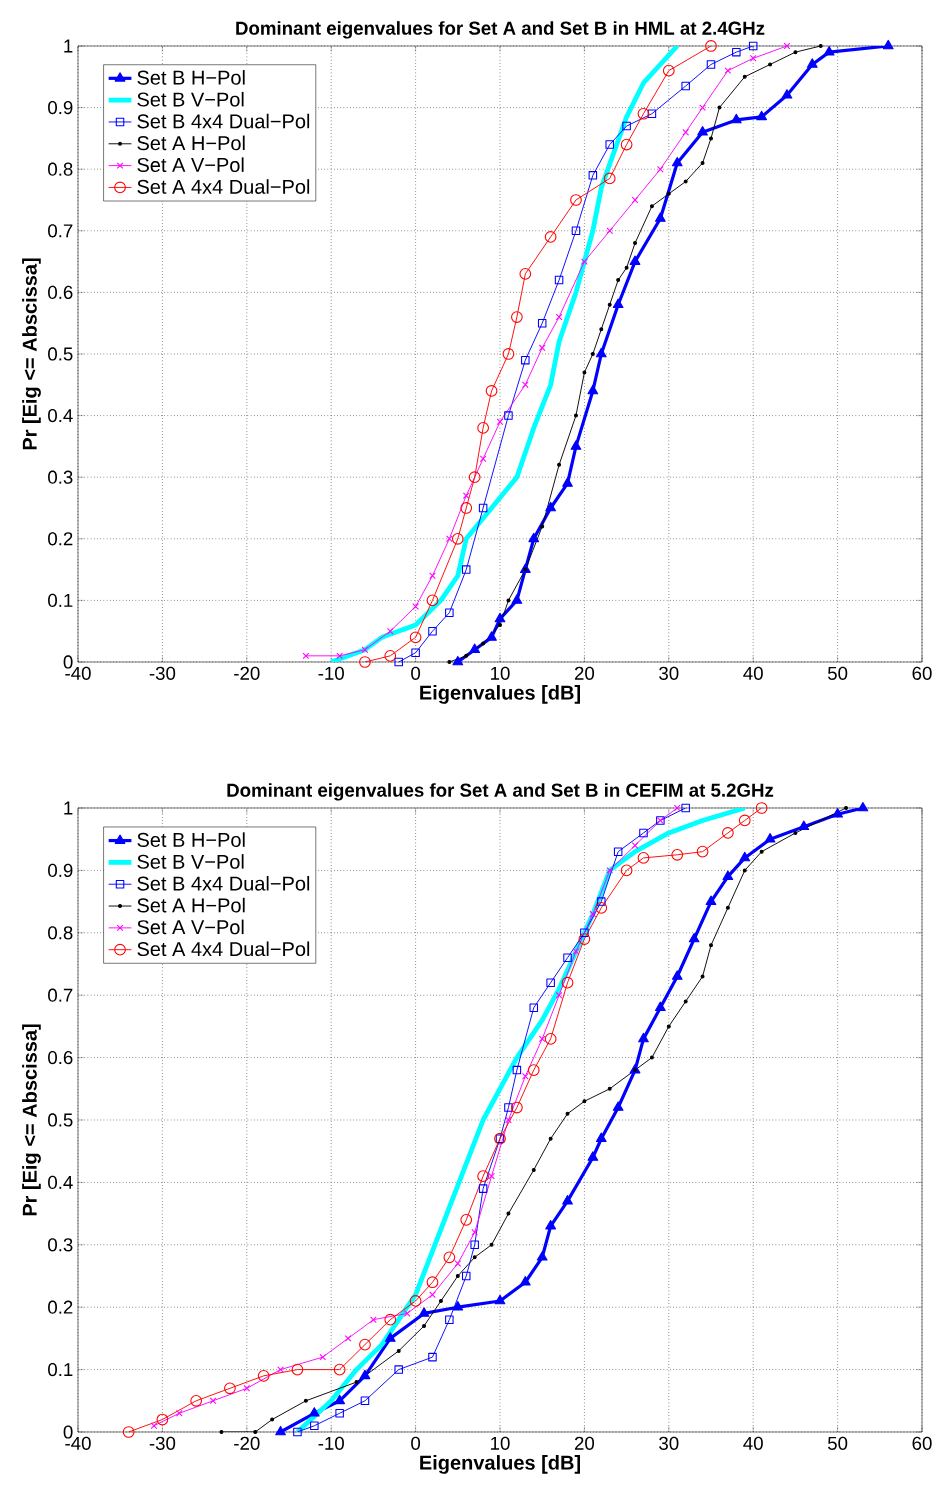  Describe the element at coordinates (500, 1443) in the screenshot. I see `x-tick-label: 10` at that location.